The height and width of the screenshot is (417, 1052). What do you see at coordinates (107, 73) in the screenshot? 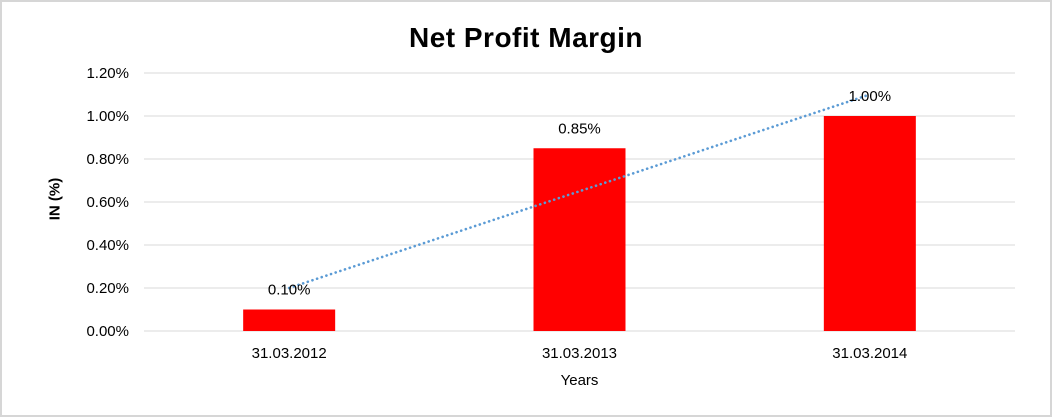
I see `y-tick-label: 1.20%` at bounding box center [107, 73].